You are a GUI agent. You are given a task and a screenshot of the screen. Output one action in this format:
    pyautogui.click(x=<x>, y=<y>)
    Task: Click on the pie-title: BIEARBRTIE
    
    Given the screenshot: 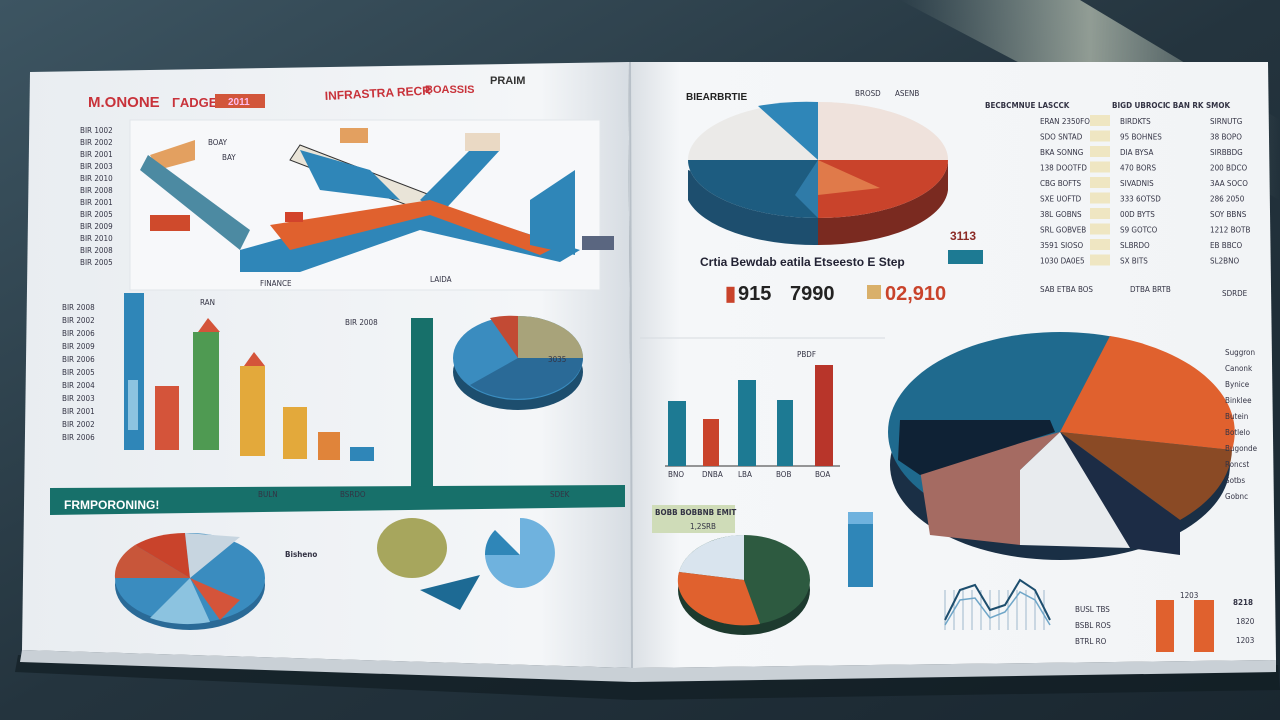 What is the action you would take?
    pyautogui.click(x=716, y=97)
    